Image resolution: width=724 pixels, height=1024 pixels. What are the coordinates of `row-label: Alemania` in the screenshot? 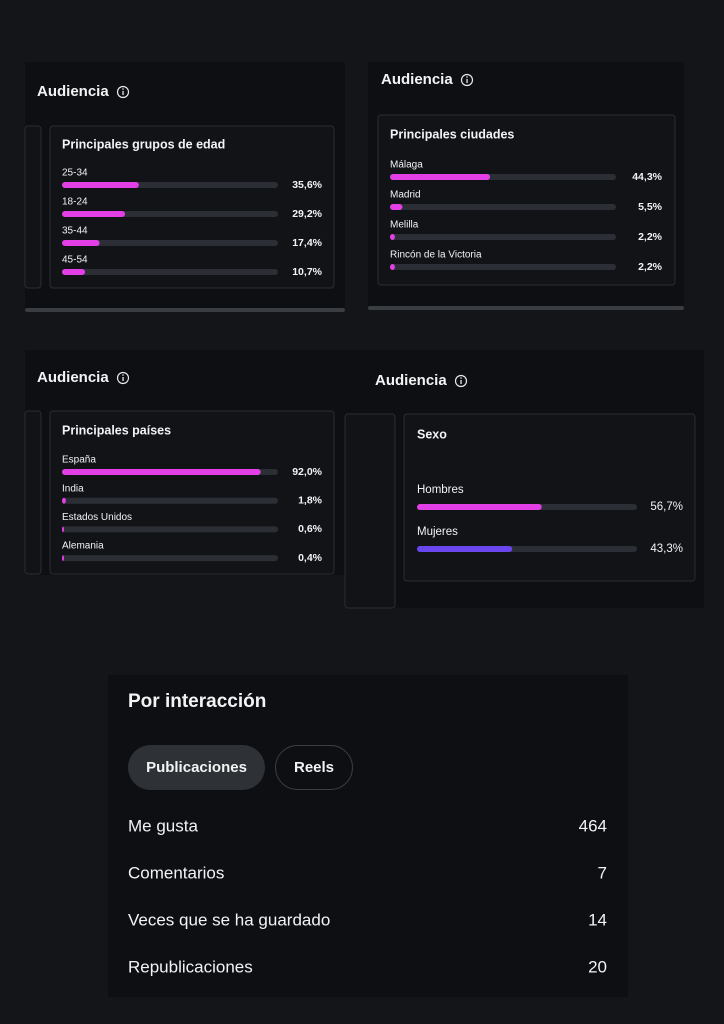 It's located at (83, 546).